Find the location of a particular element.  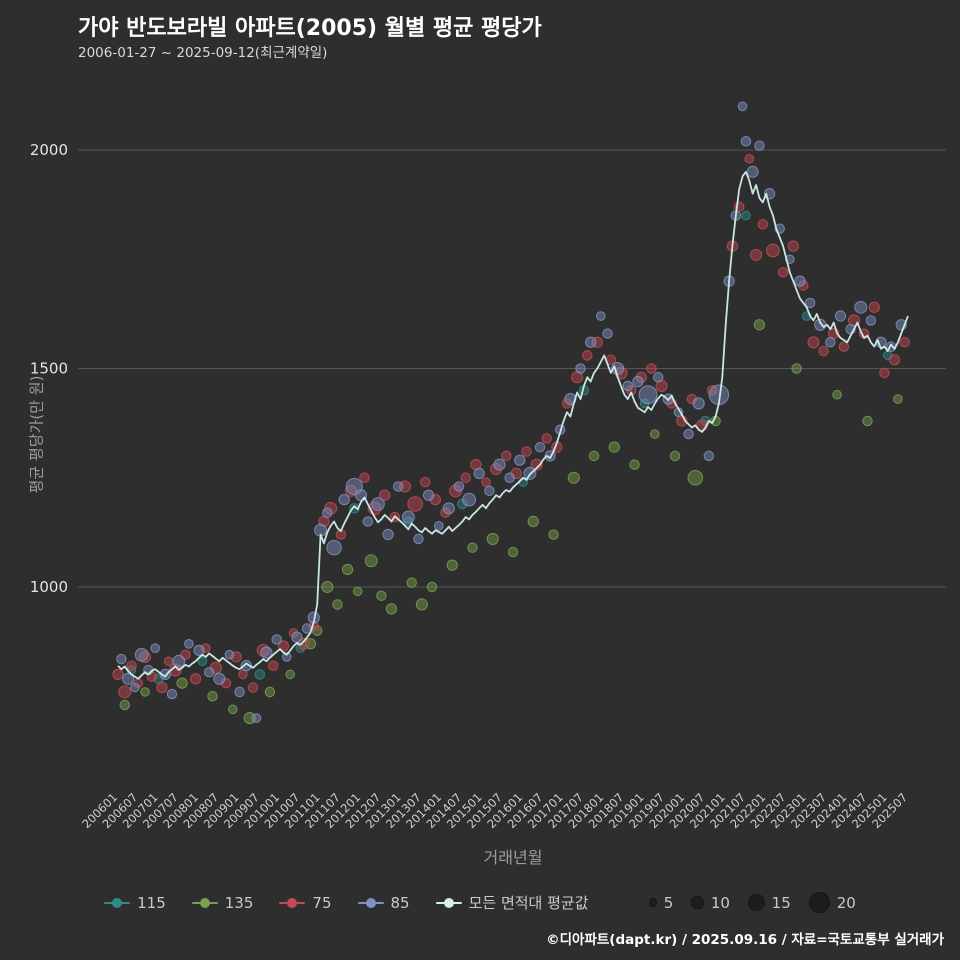

chart-legend: 115 135 75 85 모든 면적대 평균값 5 10 is located at coordinates (480, 902).